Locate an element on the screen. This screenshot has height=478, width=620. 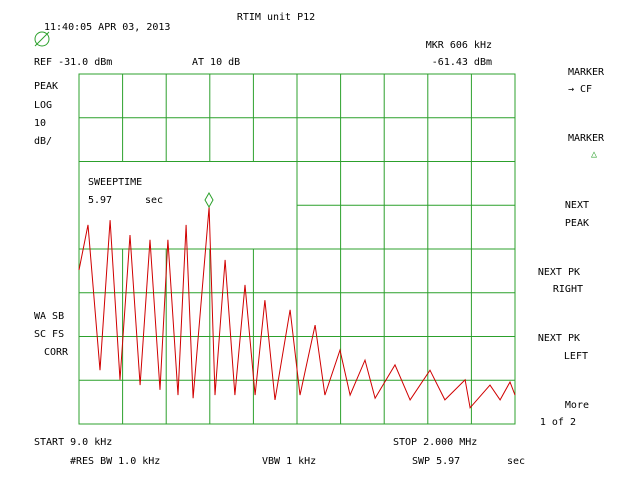
left-label: LOG is located at coordinates (43, 105).